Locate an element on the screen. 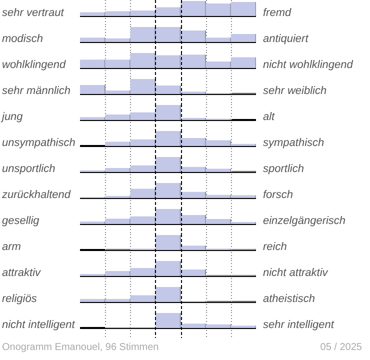 The width and height of the screenshot is (370, 360). text: 05 / 2025 is located at coordinates (341, 347).